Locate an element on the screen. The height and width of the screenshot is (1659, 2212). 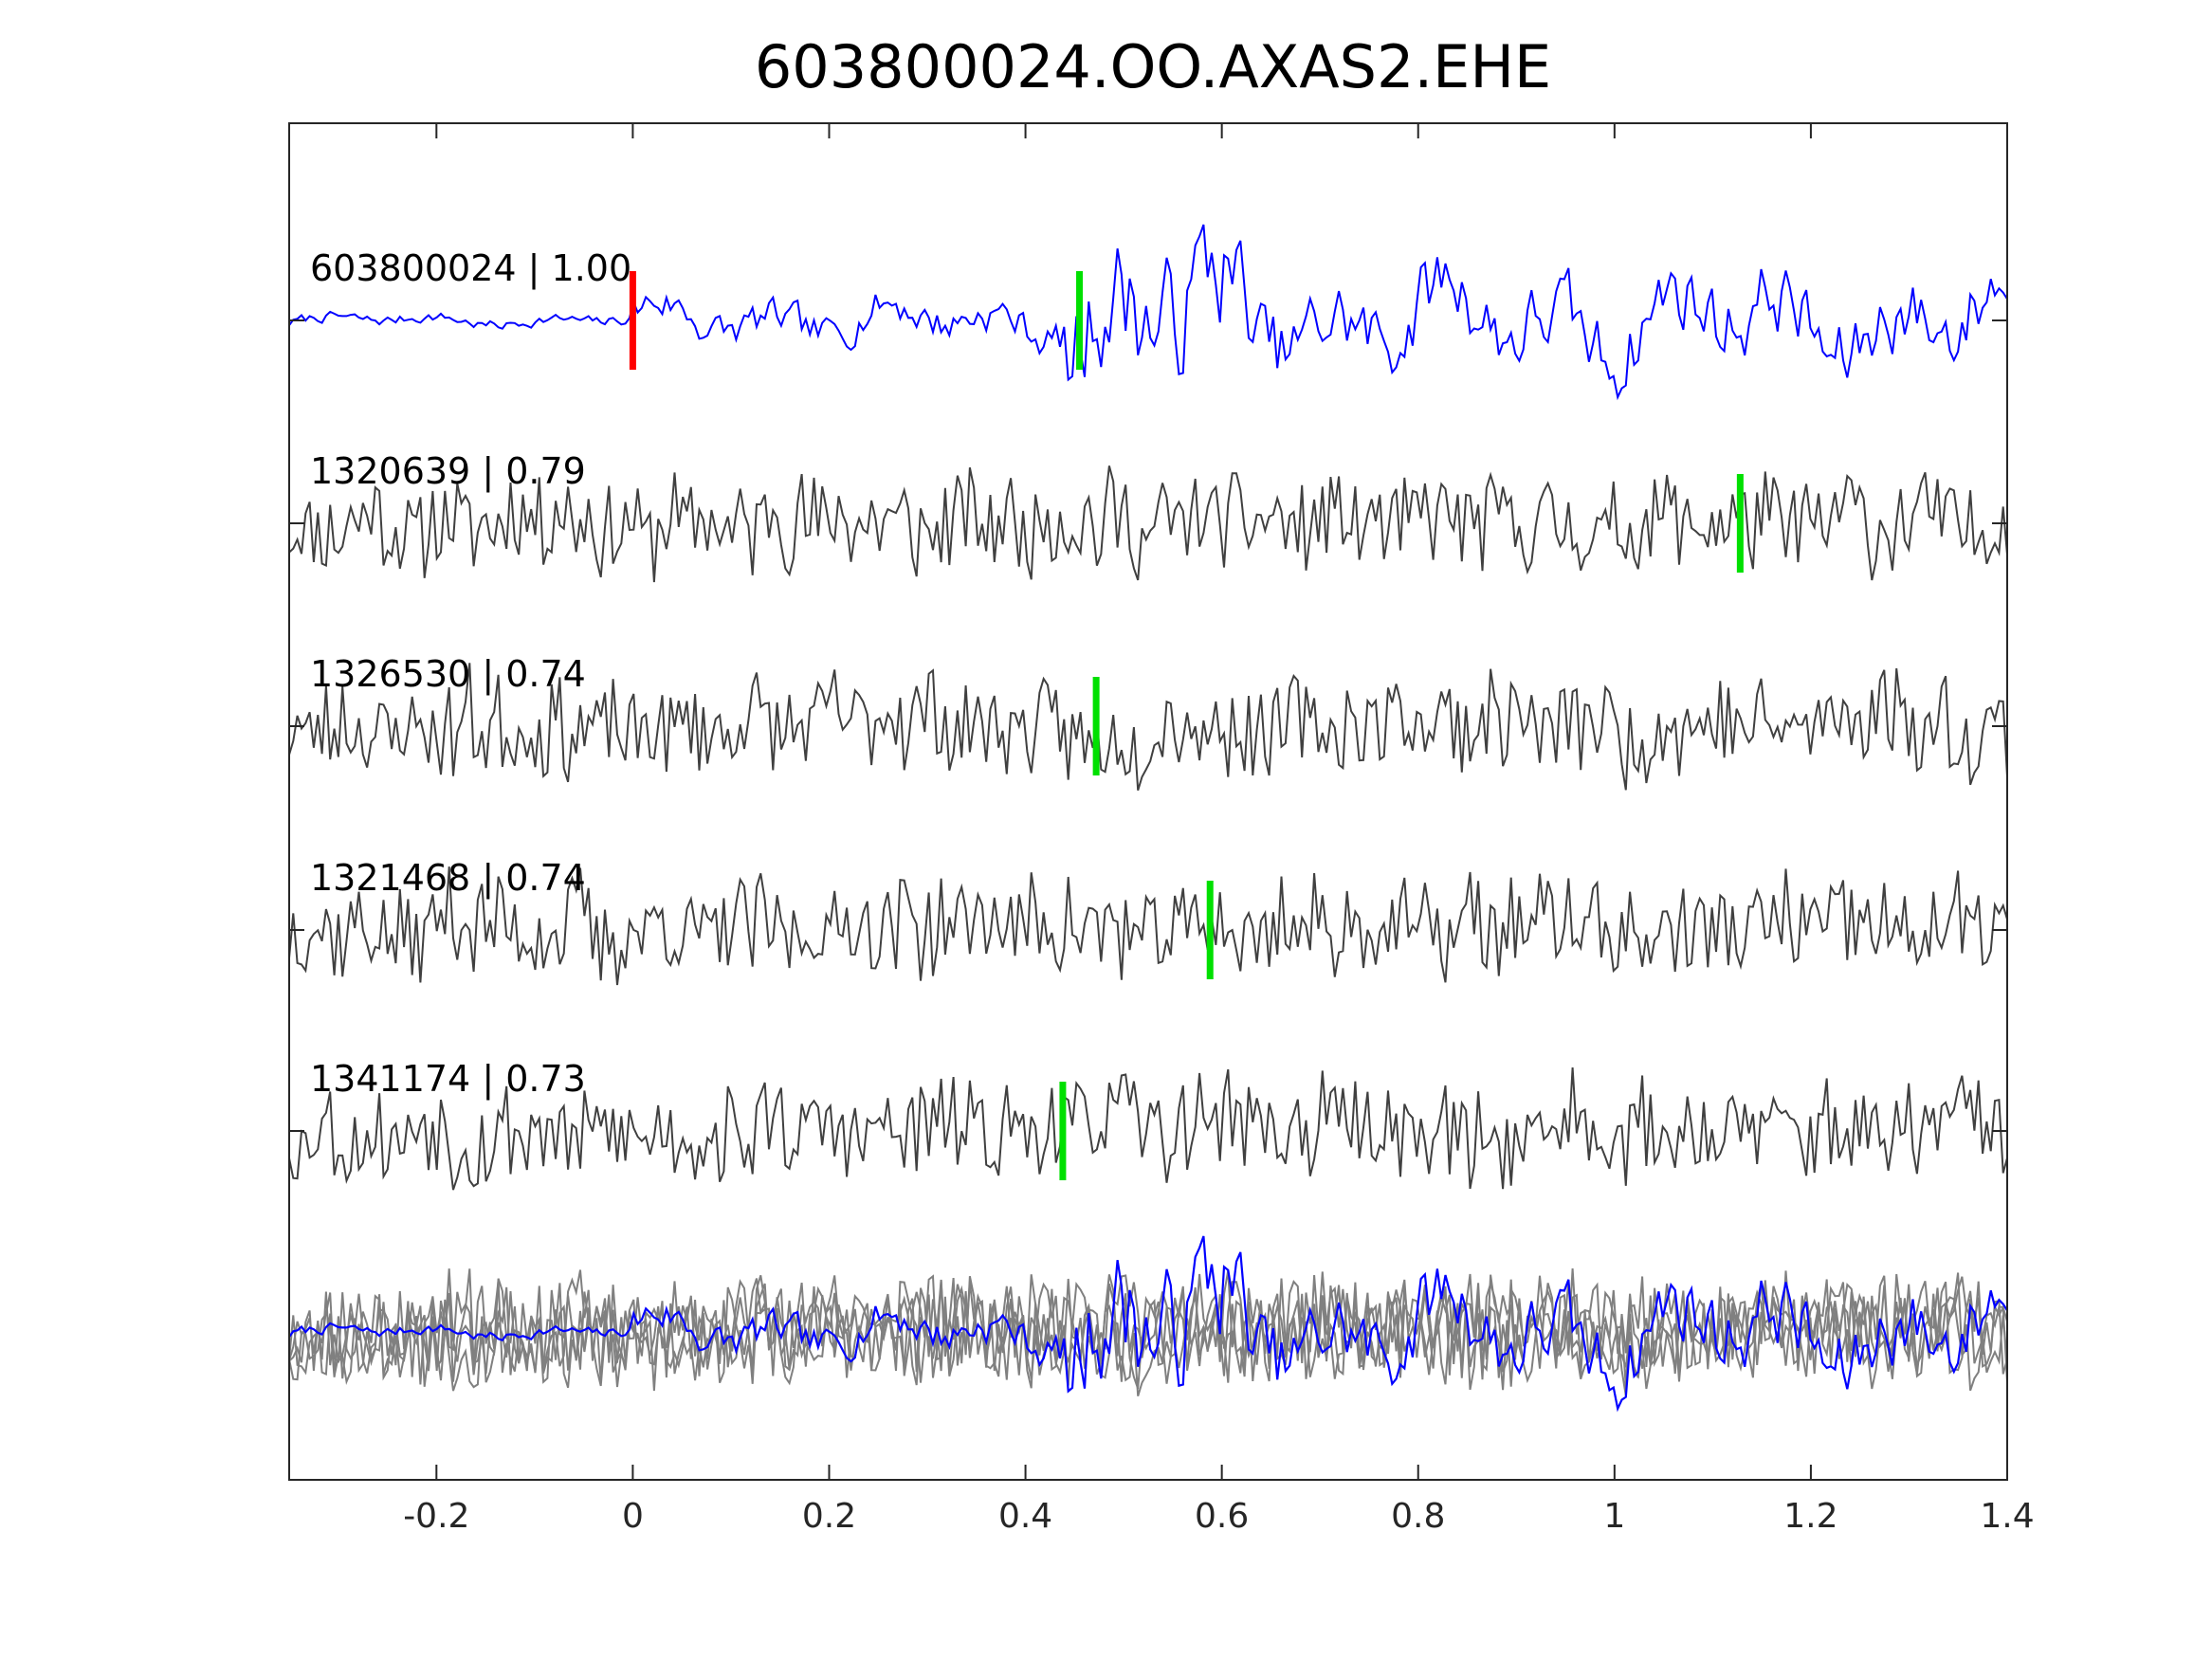
x-tick-label: 0 is located at coordinates (633, 1516).